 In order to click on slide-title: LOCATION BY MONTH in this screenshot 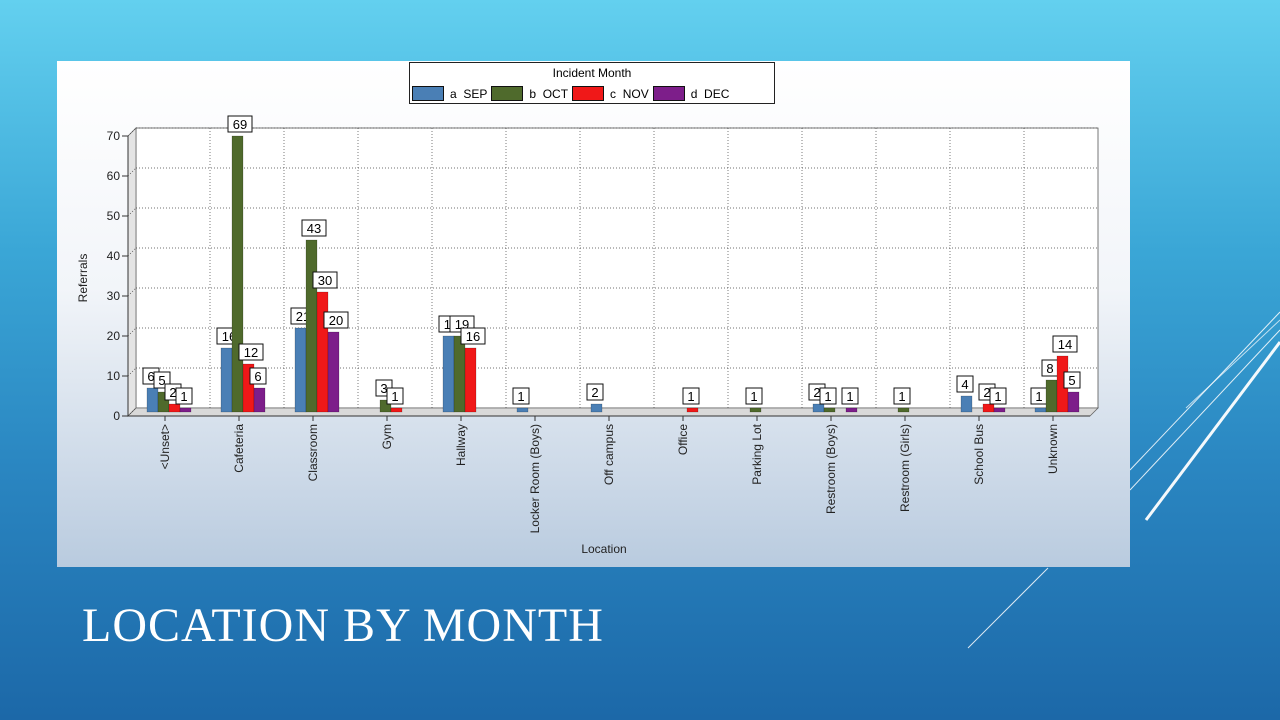, I will do `click(343, 625)`.